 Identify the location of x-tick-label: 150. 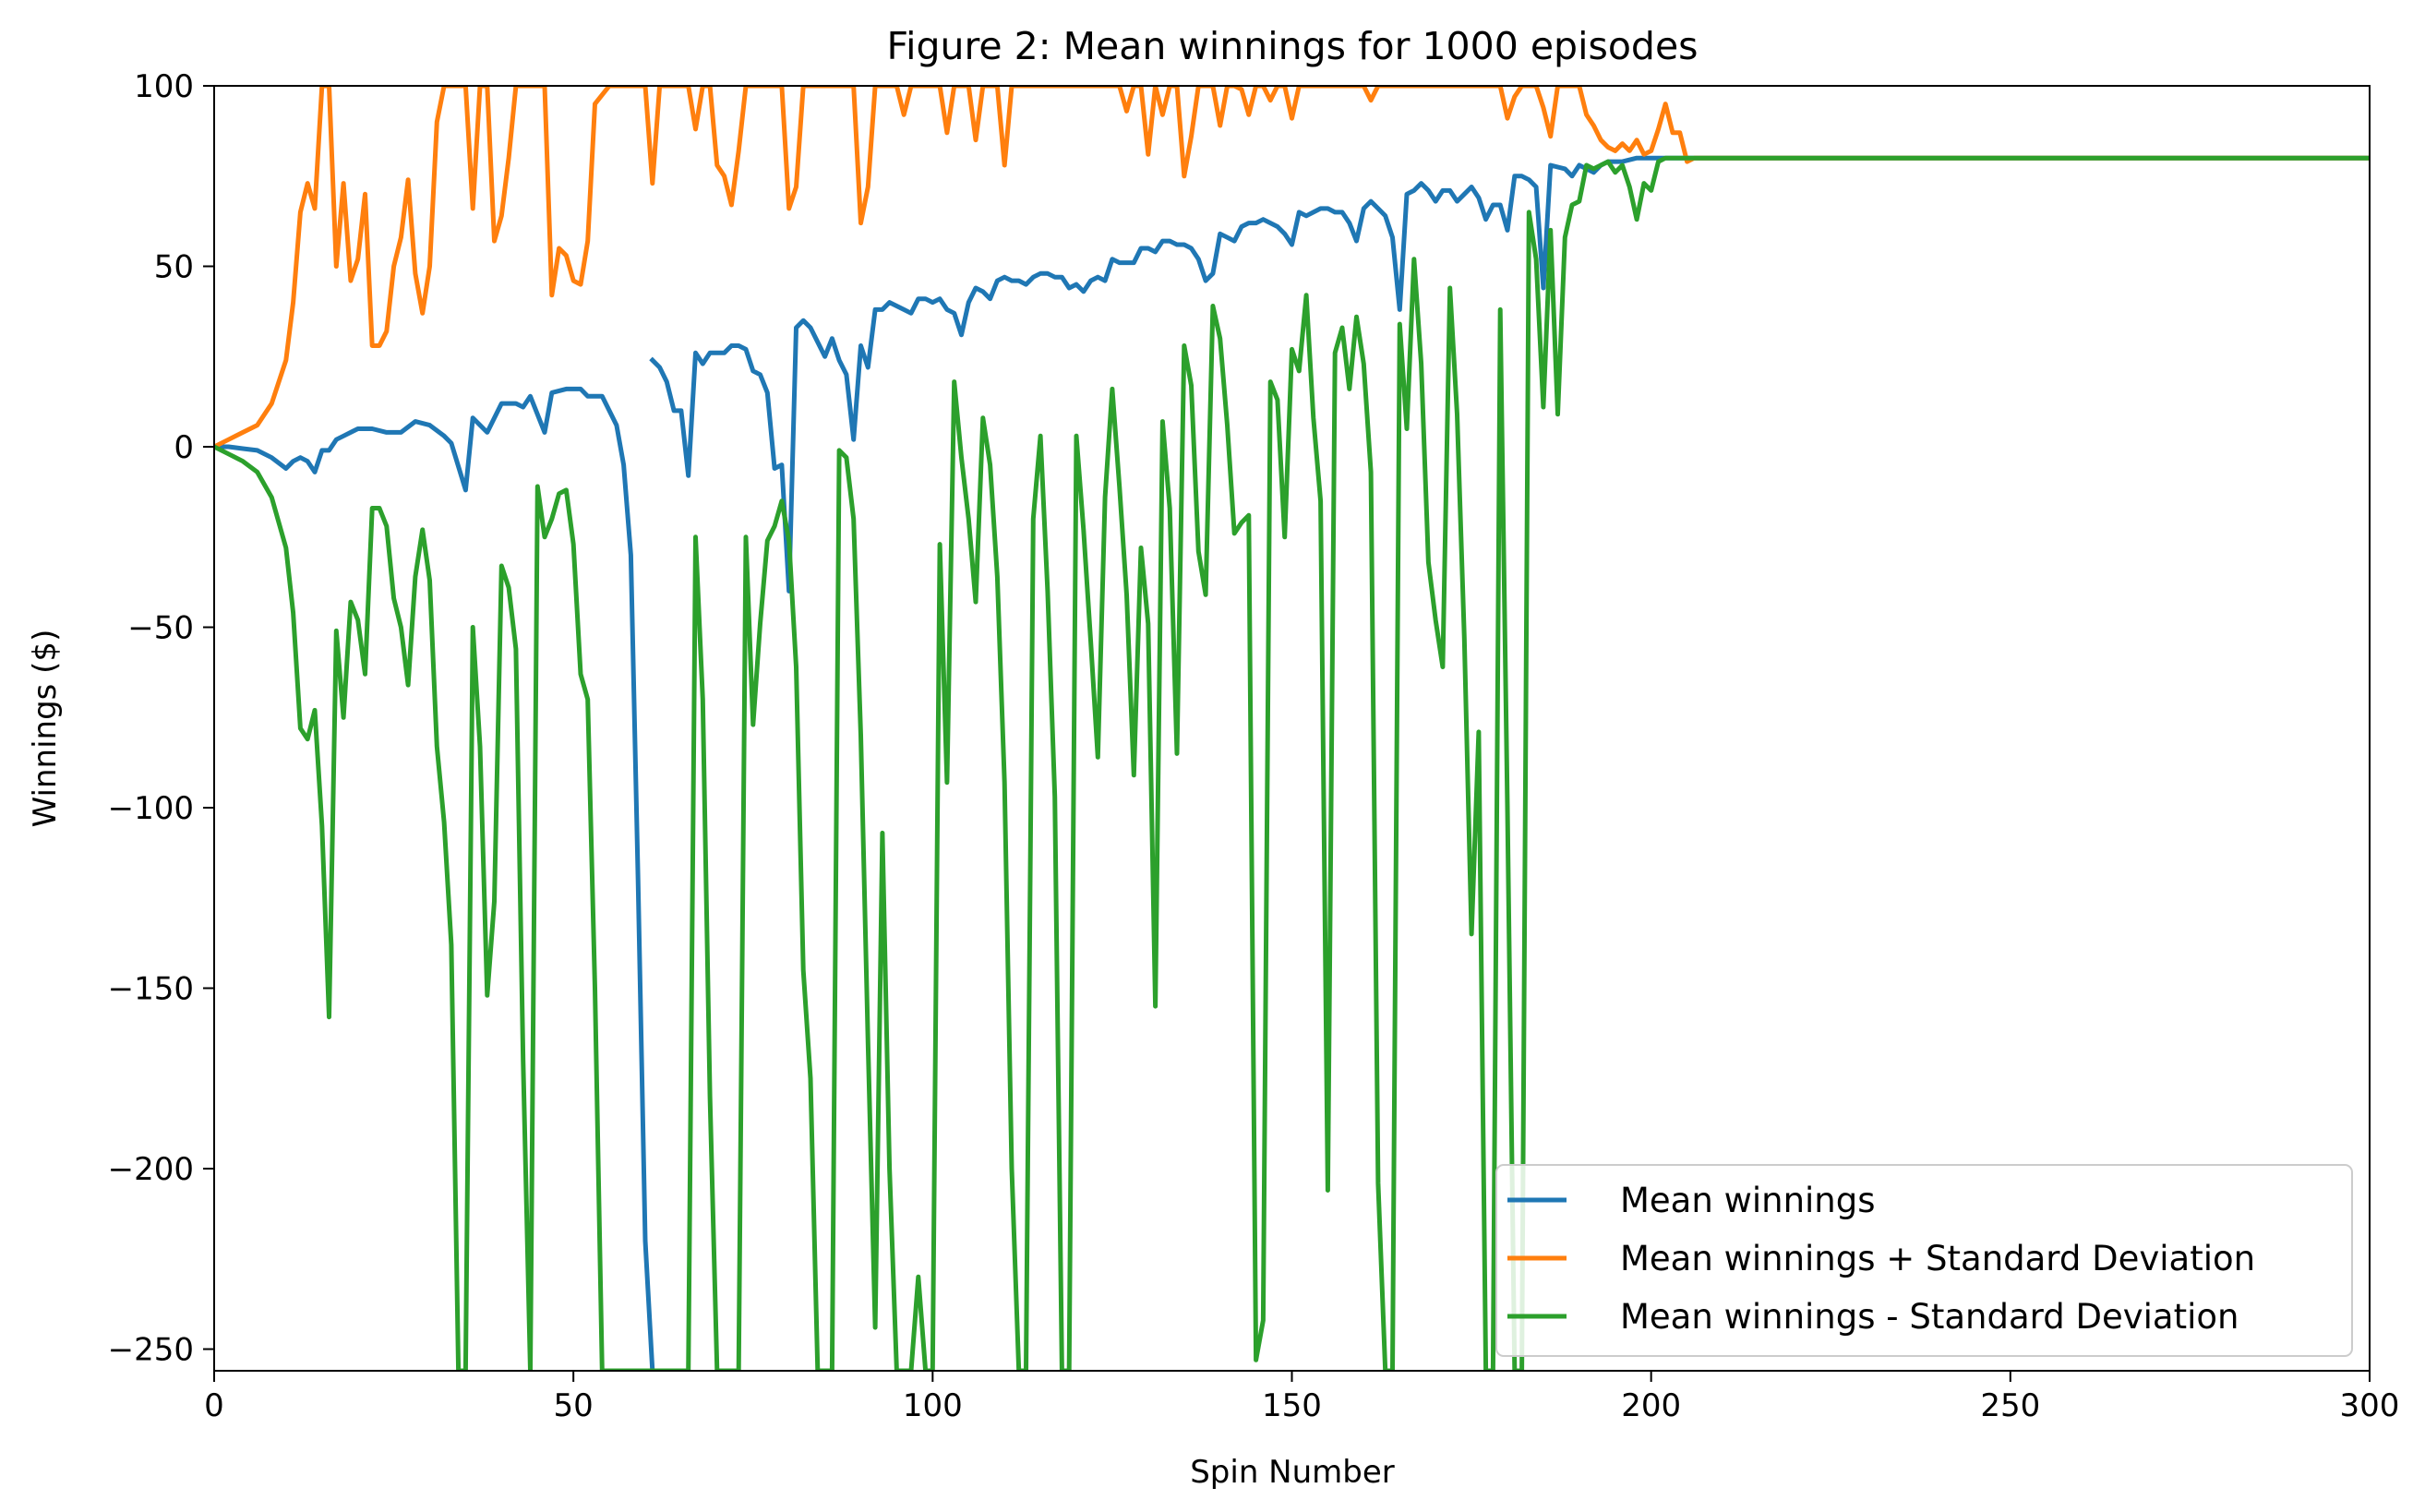
(1292, 1405).